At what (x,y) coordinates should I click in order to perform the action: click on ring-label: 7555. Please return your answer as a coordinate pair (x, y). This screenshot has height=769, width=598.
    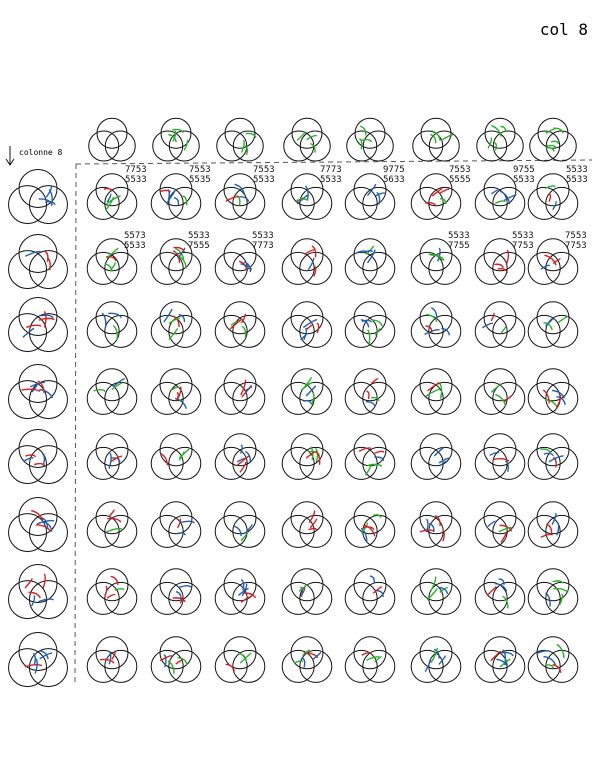
    Looking at the image, I should click on (199, 246).